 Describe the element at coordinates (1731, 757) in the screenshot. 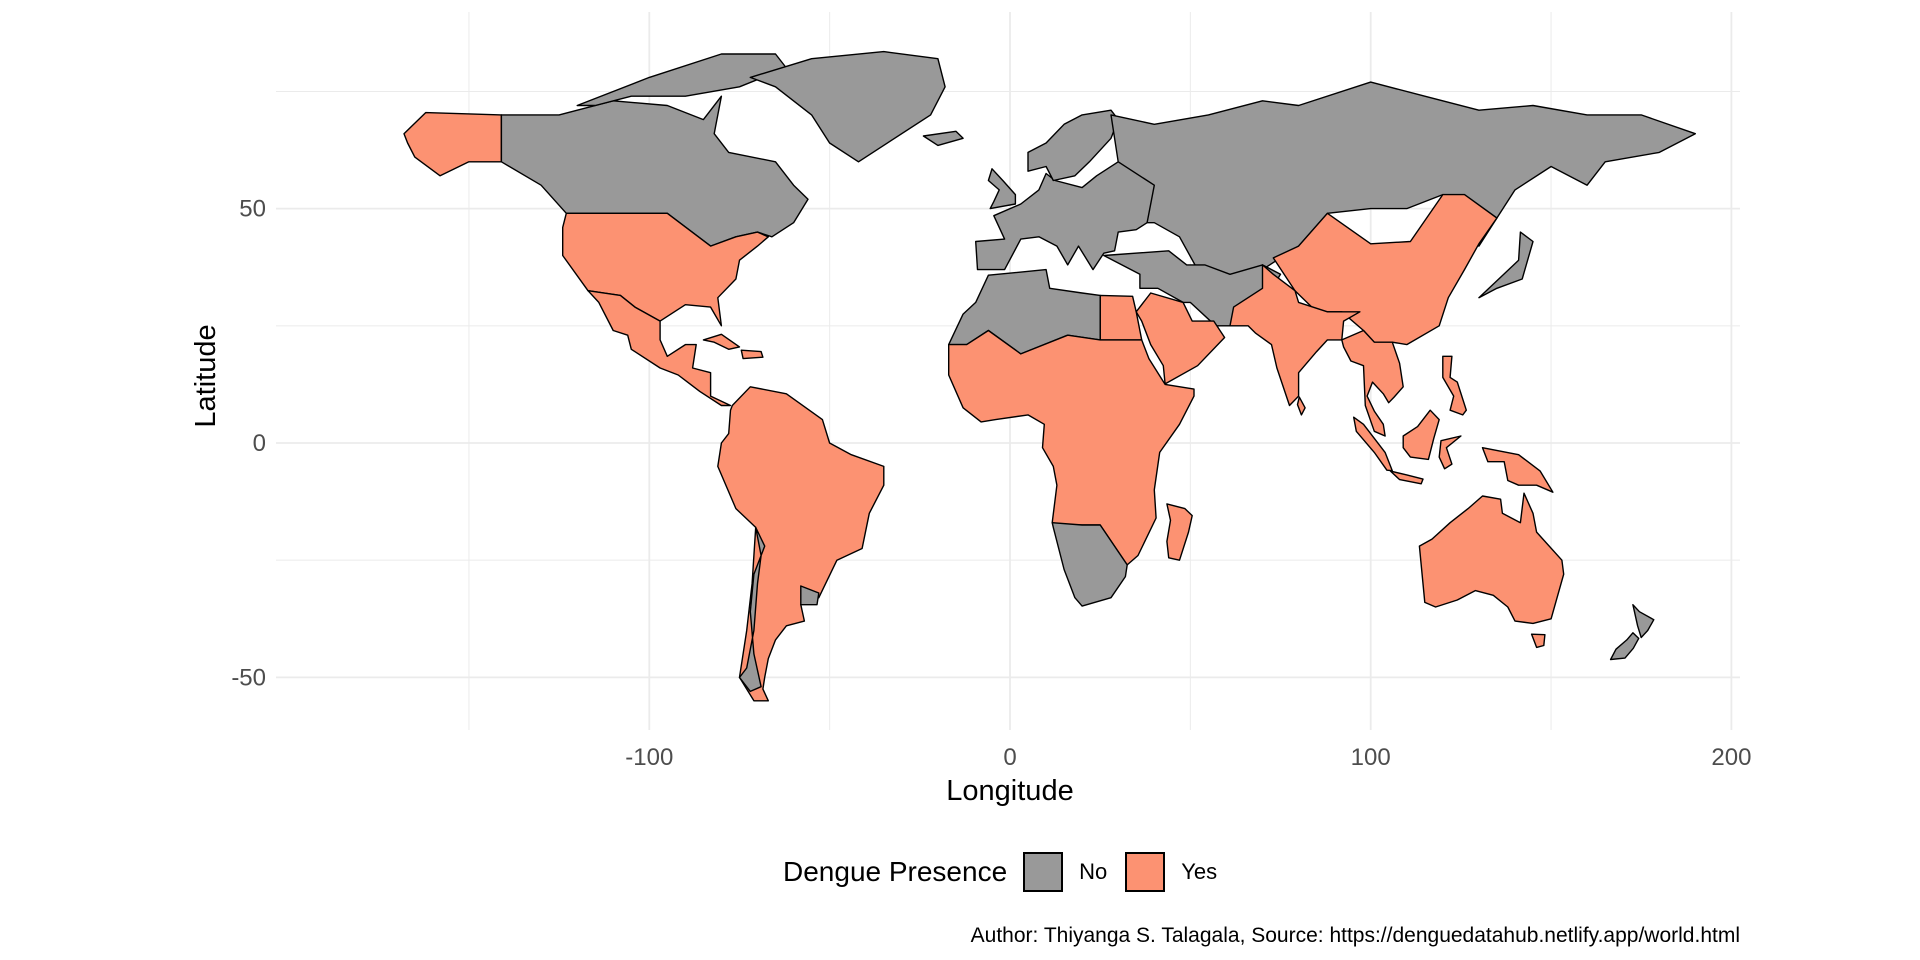

I see `x-tick-label: 200` at that location.